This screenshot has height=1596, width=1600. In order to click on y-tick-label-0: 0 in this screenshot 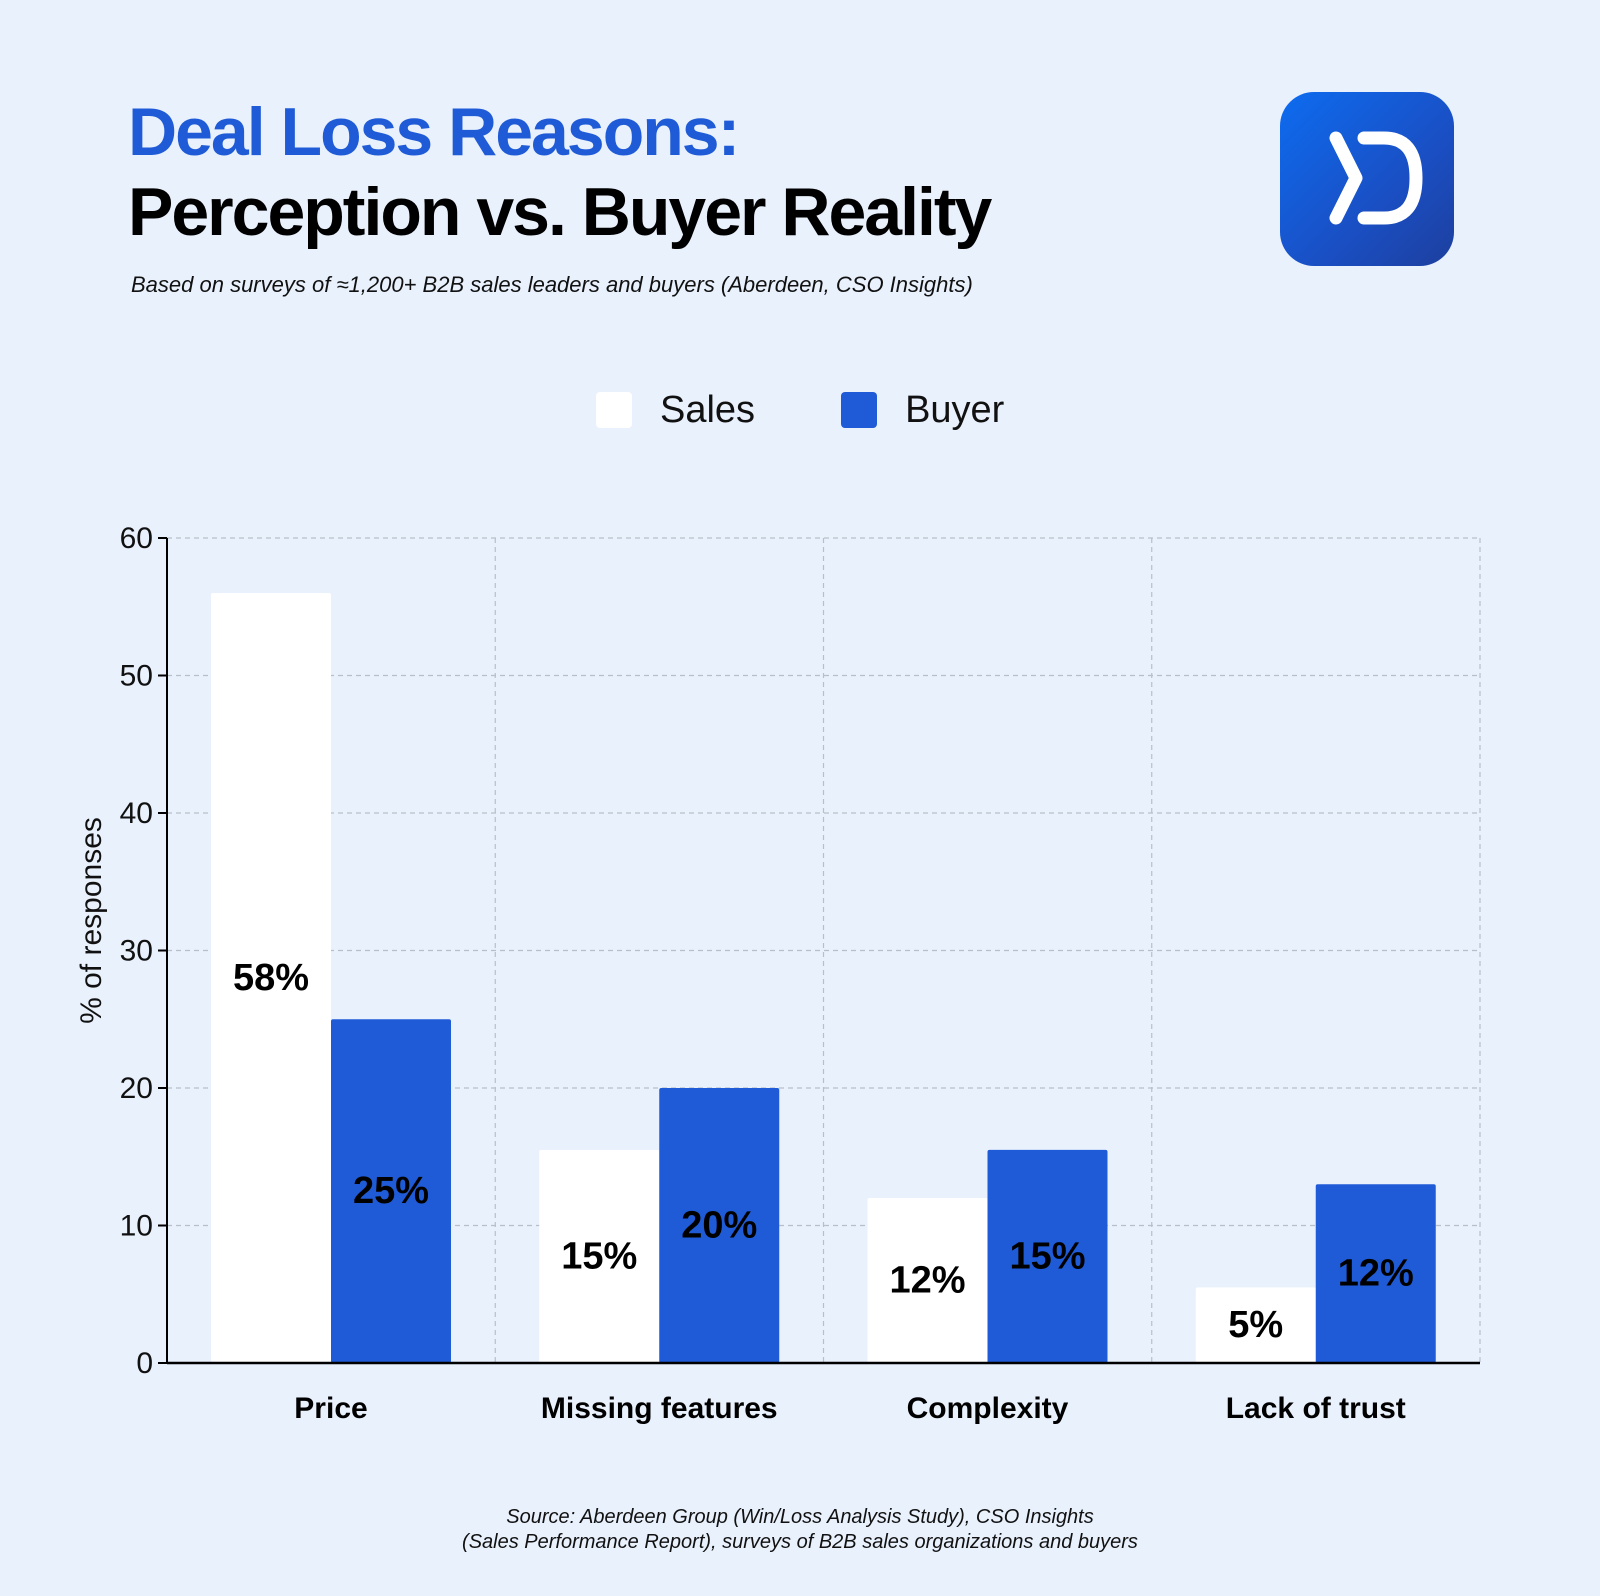, I will do `click(144, 1363)`.